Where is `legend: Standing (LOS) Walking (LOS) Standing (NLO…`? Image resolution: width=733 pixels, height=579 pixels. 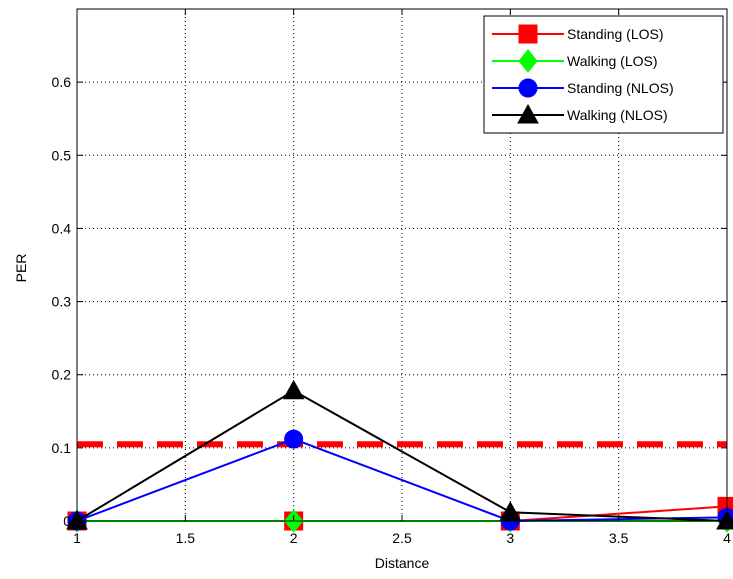
legend: Standing (LOS) Walking (LOS) Standing (NLO… is located at coordinates (603, 74).